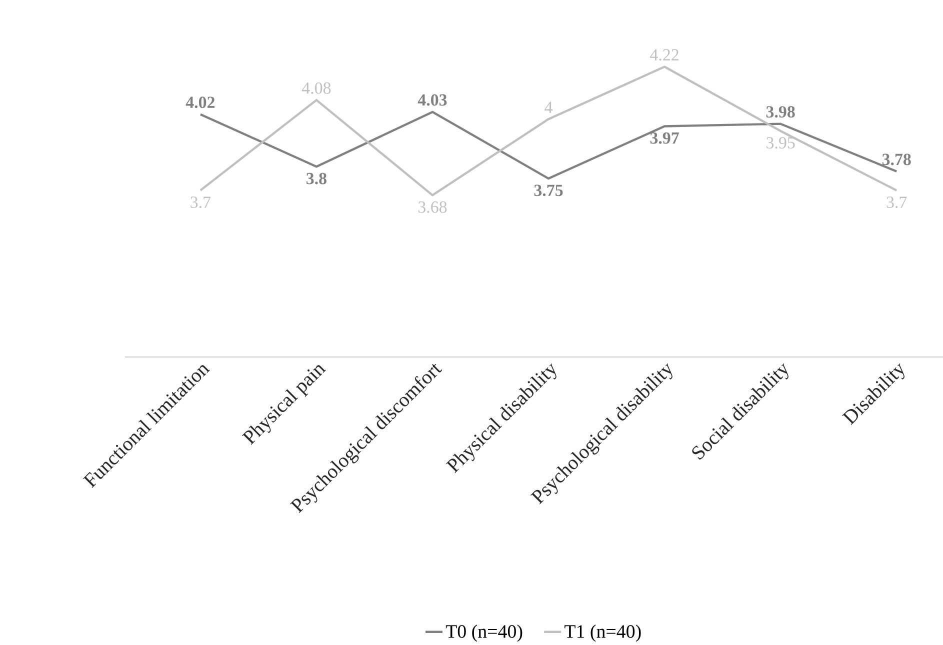 The image size is (943, 645). What do you see at coordinates (316, 88) in the screenshot?
I see `data-label: 4.08` at bounding box center [316, 88].